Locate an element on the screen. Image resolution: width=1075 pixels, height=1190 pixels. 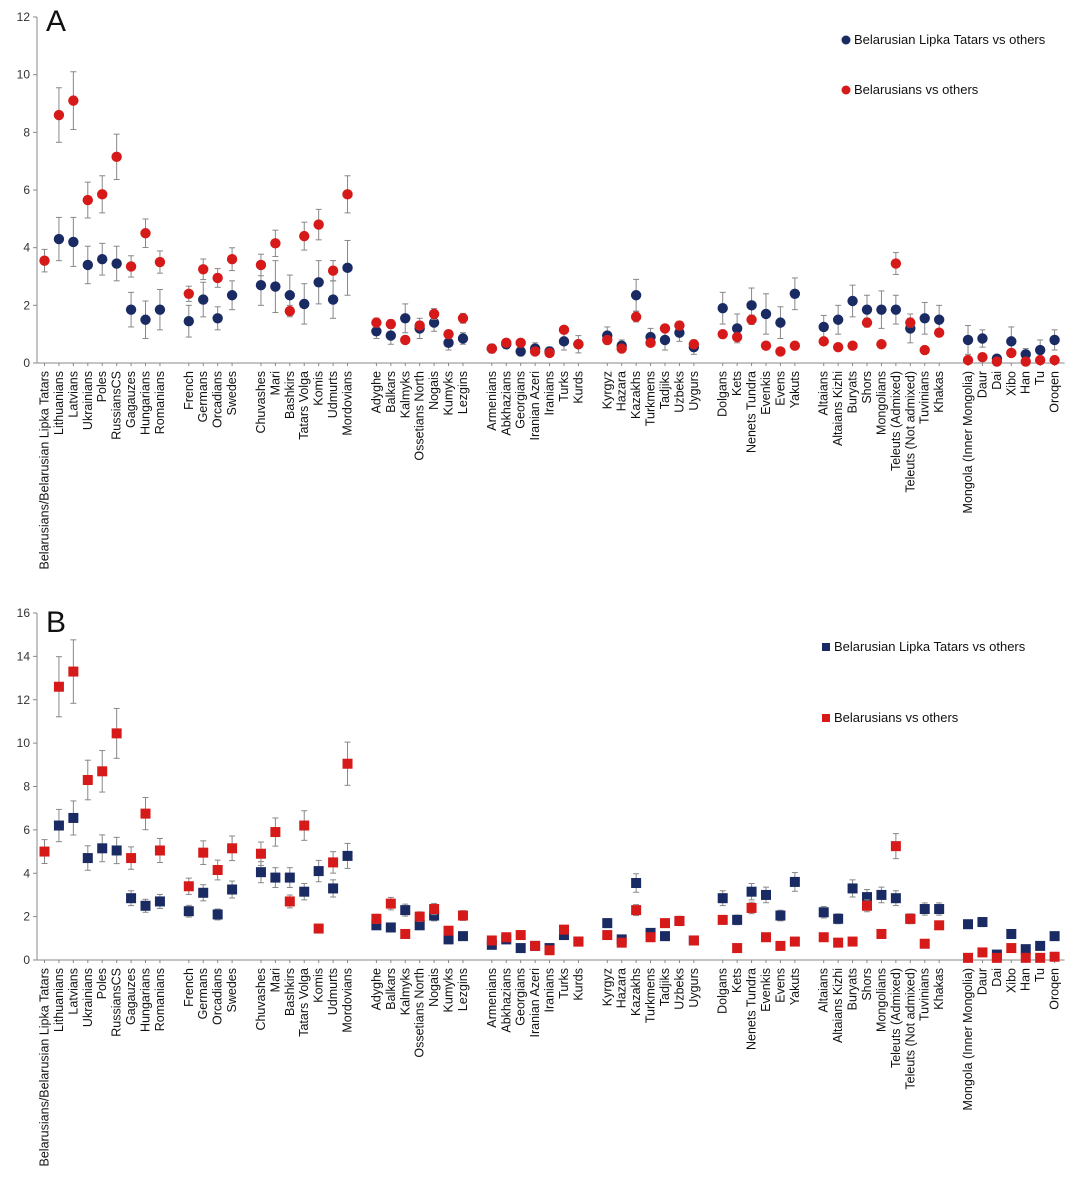
x-tick-label: Kalmyks is located at coordinates (405, 394).